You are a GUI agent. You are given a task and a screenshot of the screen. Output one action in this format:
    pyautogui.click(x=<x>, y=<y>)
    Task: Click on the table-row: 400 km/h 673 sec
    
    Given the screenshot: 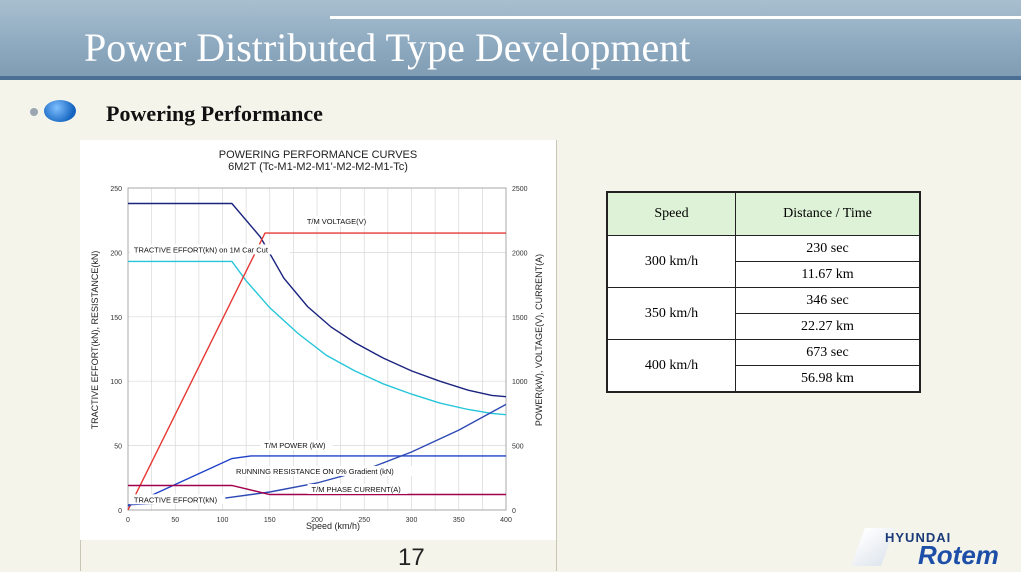 What is the action you would take?
    pyautogui.click(x=763, y=366)
    